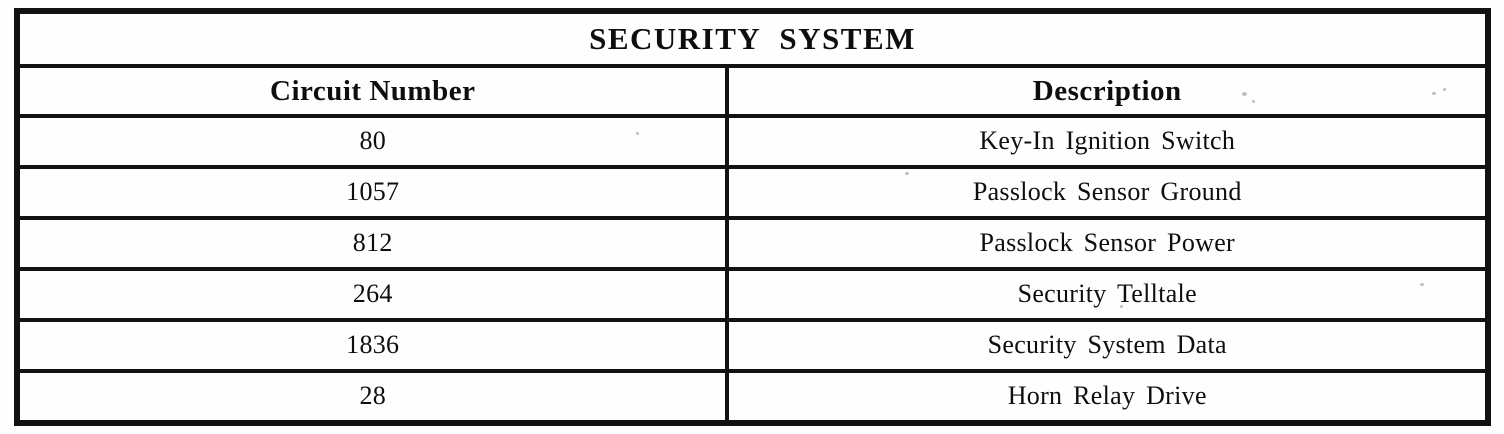 This screenshot has width=1504, height=434. What do you see at coordinates (372, 345) in the screenshot?
I see `circuit-number-cell: 1836` at bounding box center [372, 345].